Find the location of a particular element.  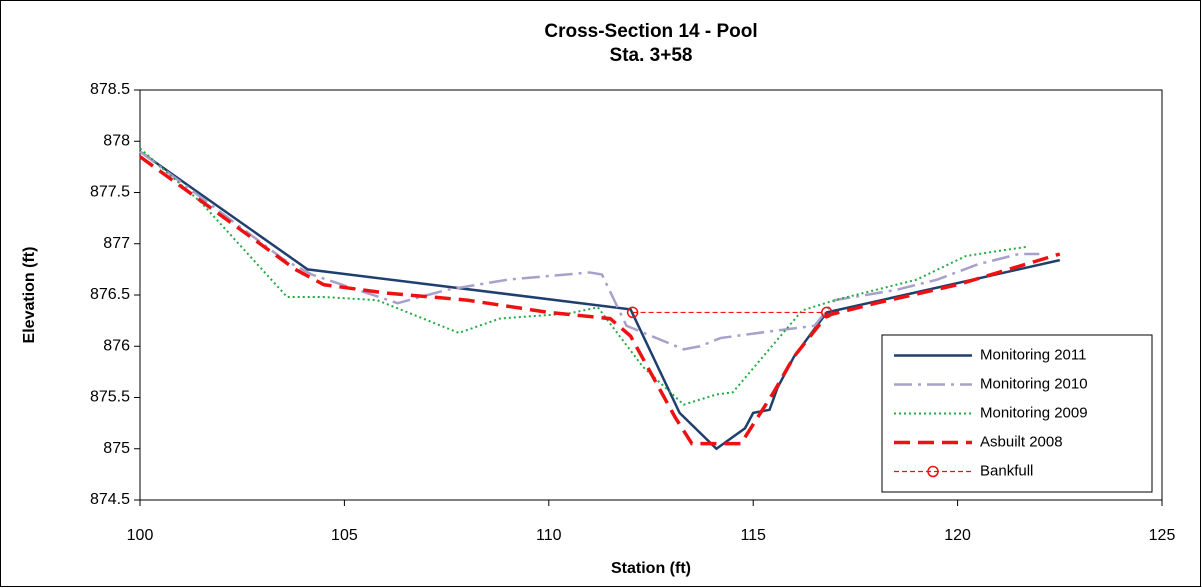

legend-label: Monitoring 2010 is located at coordinates (1034, 383).